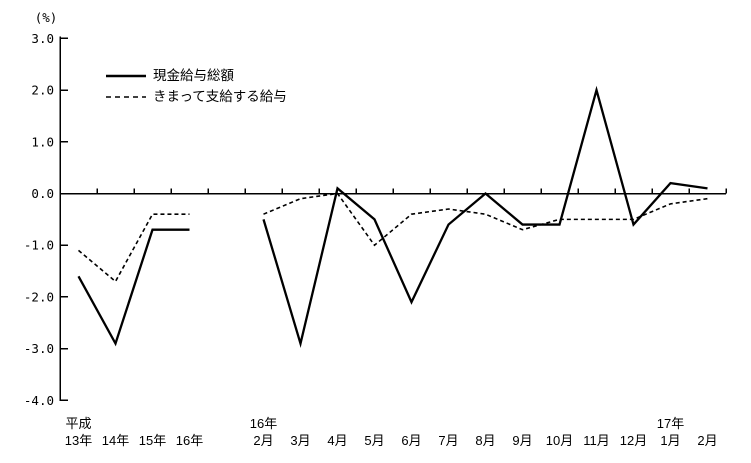 Image resolution: width=751 pixels, height=463 pixels. What do you see at coordinates (115, 440) in the screenshot?
I see `x-tick-label: 14年` at bounding box center [115, 440].